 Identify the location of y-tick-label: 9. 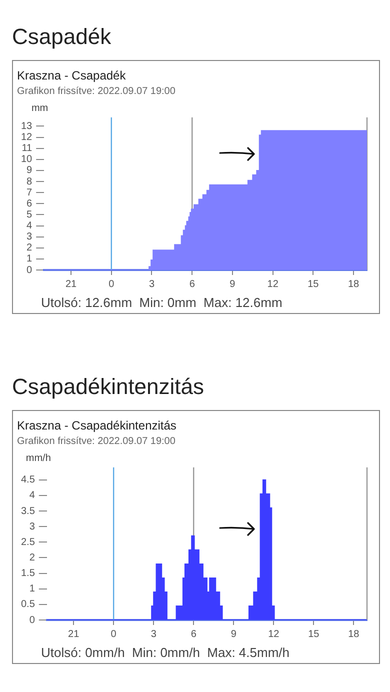
(29, 170).